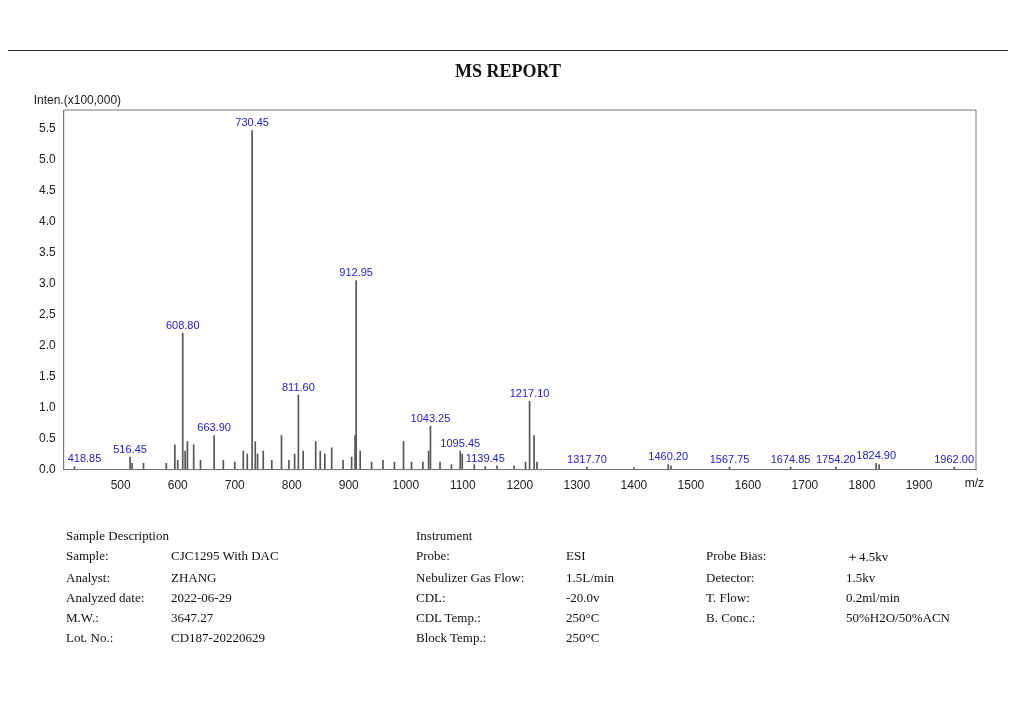  What do you see at coordinates (47, 313) in the screenshot?
I see `y-tick-label: 2.5` at bounding box center [47, 313].